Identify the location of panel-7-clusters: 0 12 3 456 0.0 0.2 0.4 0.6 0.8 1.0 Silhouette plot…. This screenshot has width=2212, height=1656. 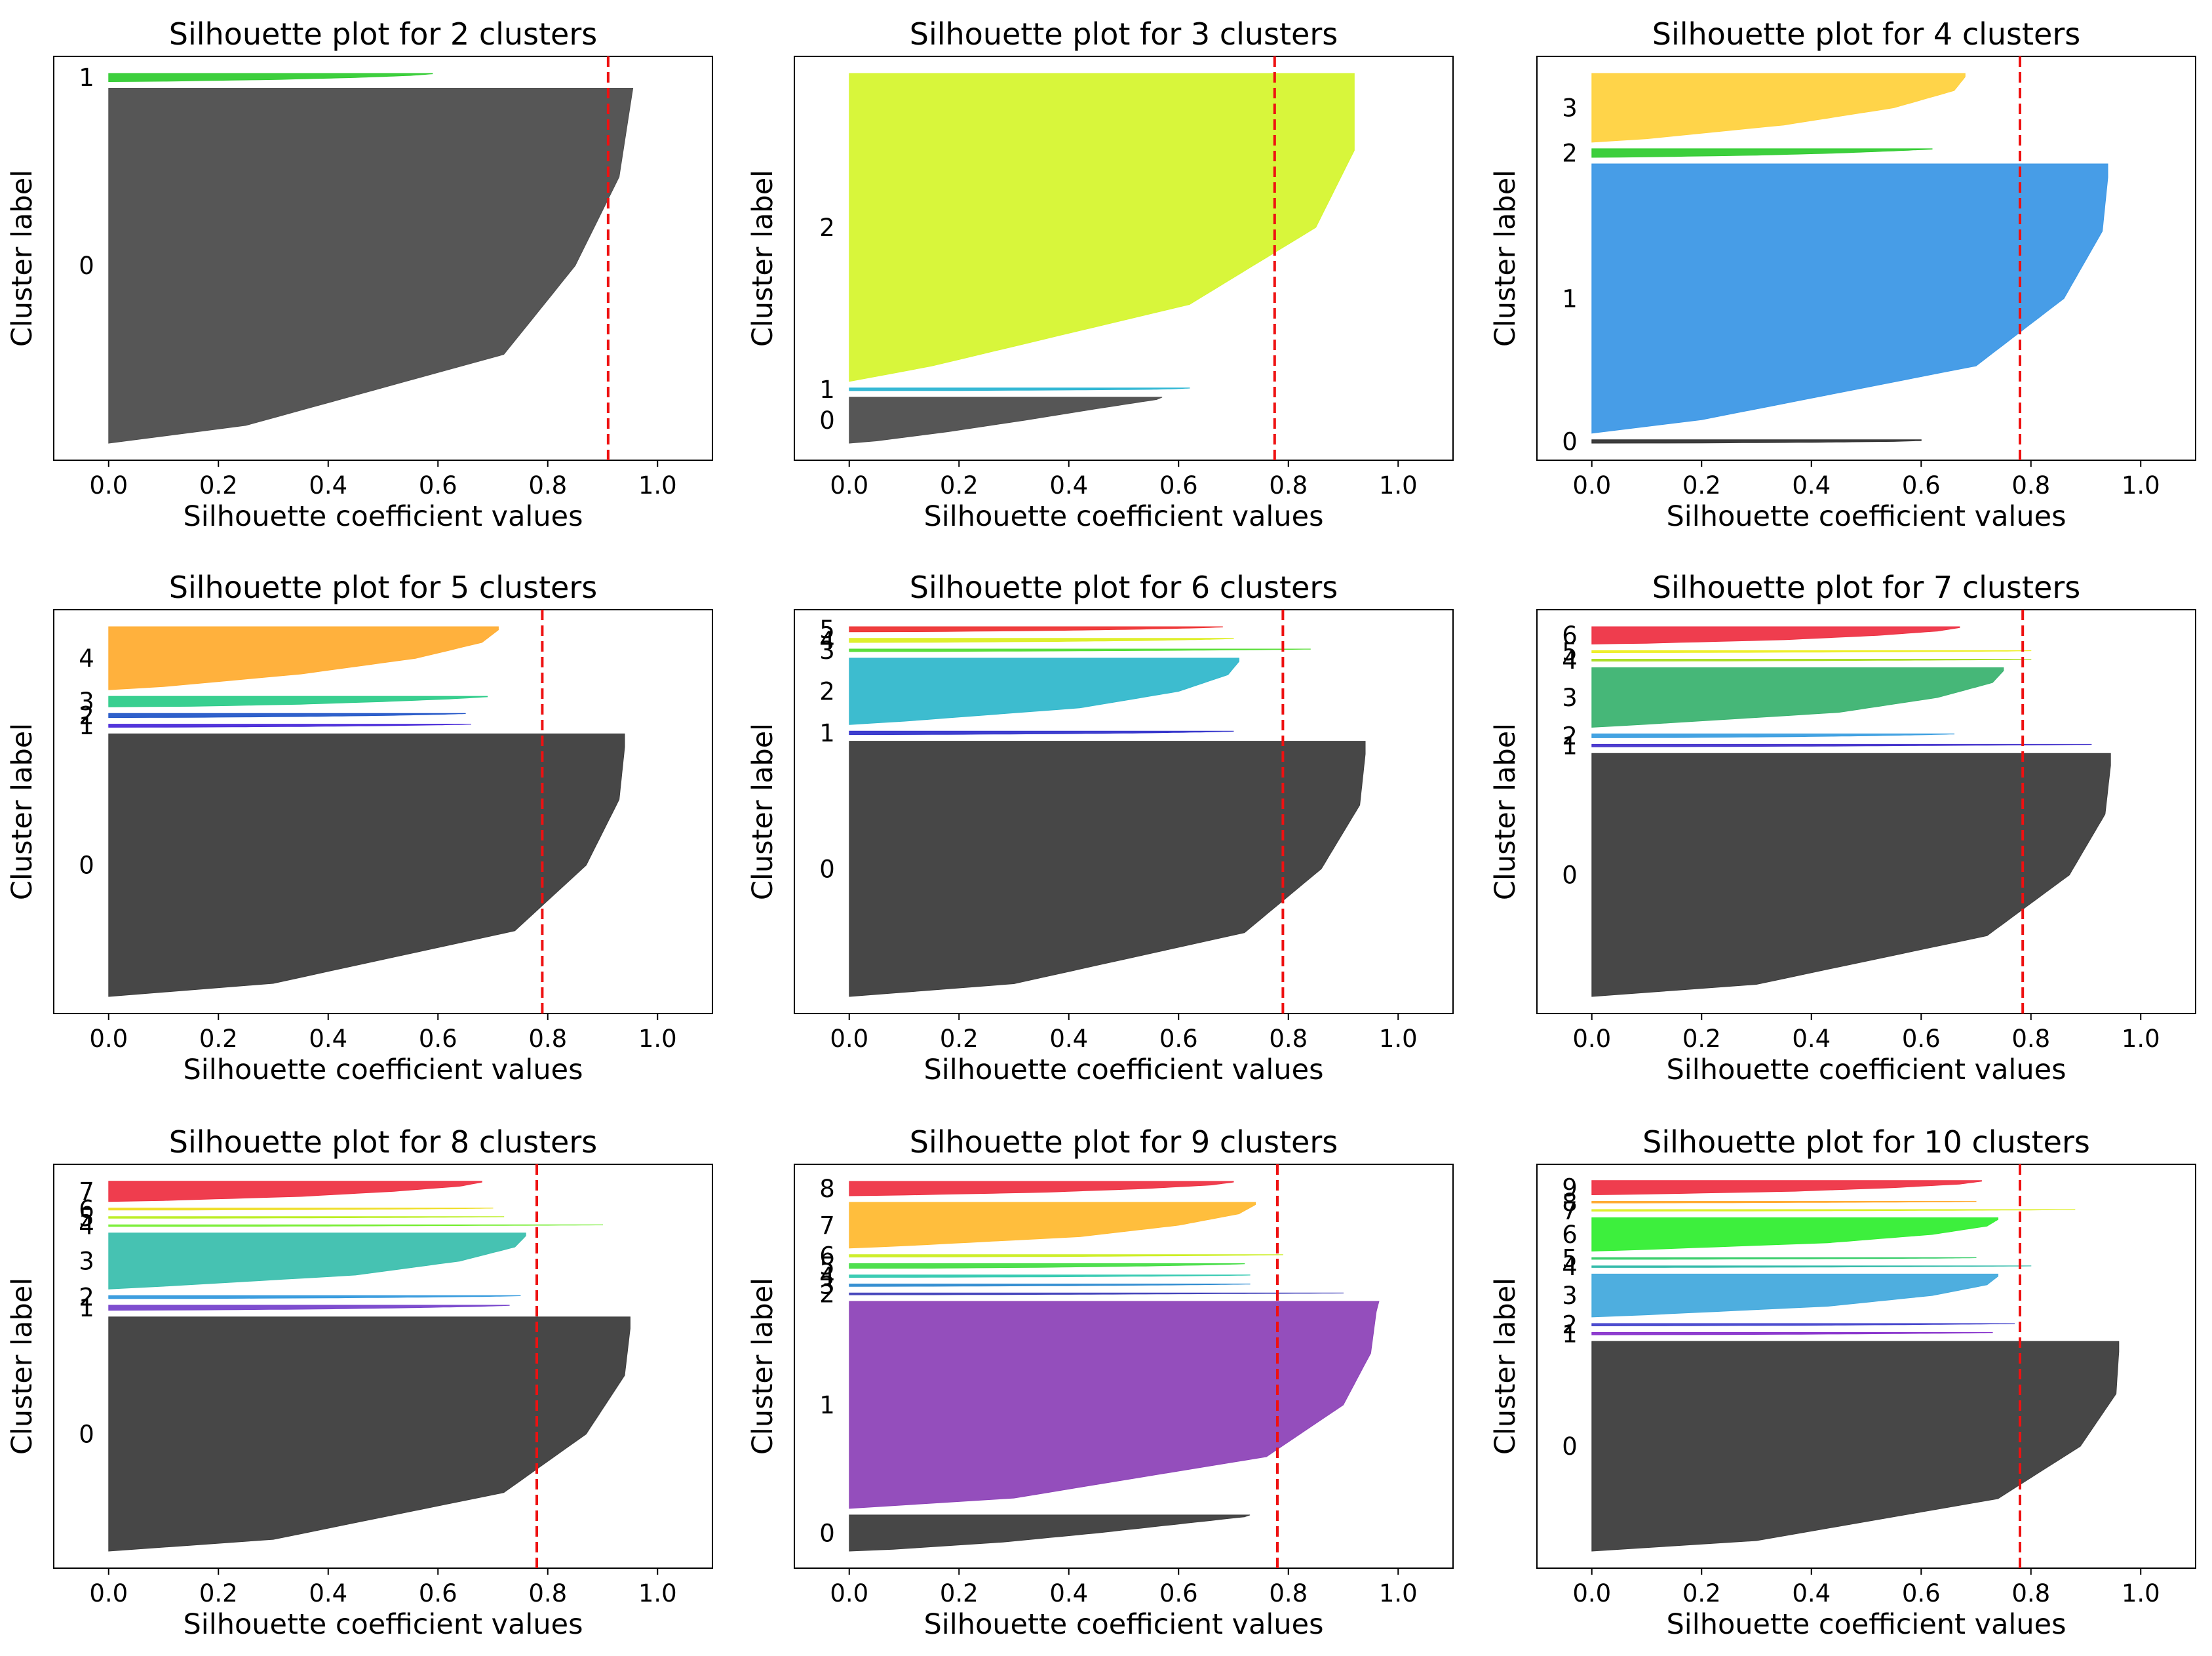
(1842, 828).